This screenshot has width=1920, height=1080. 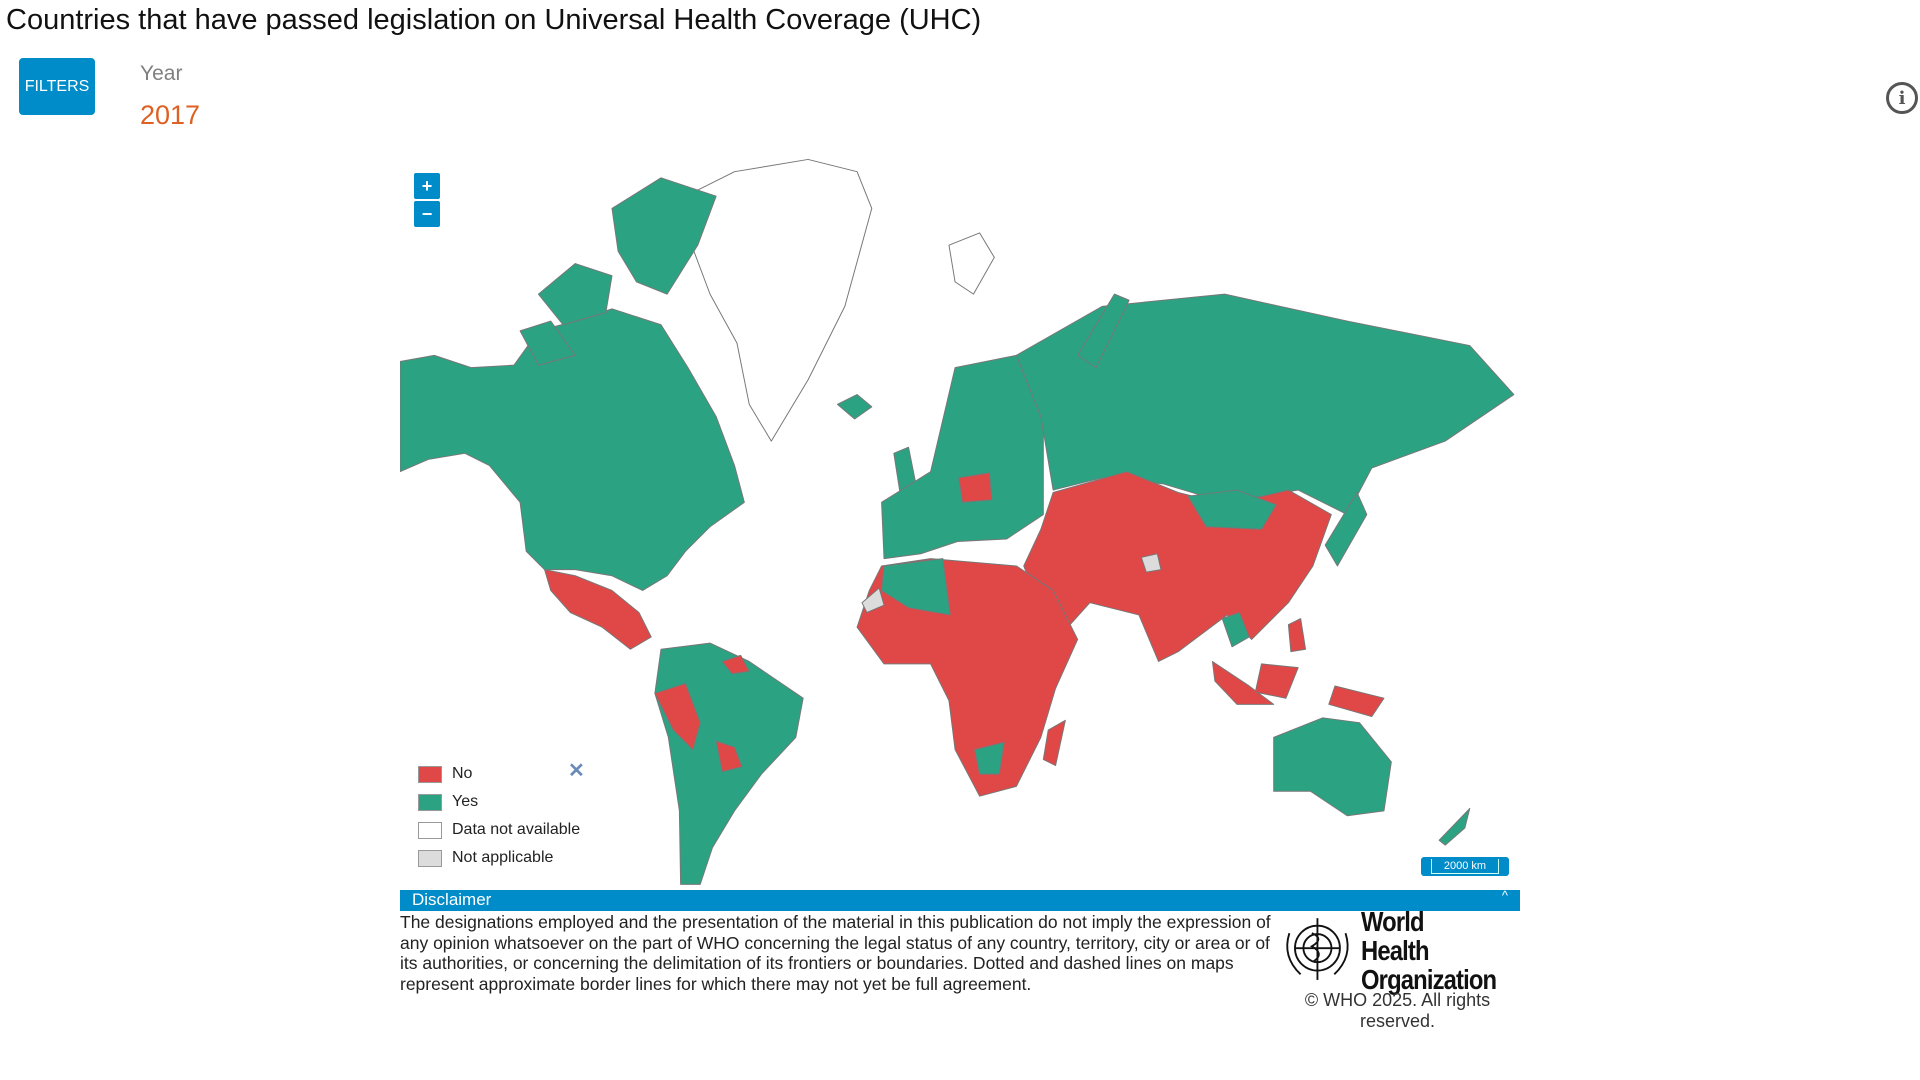 I want to click on zoom-out-button: −, so click(x=427, y=214).